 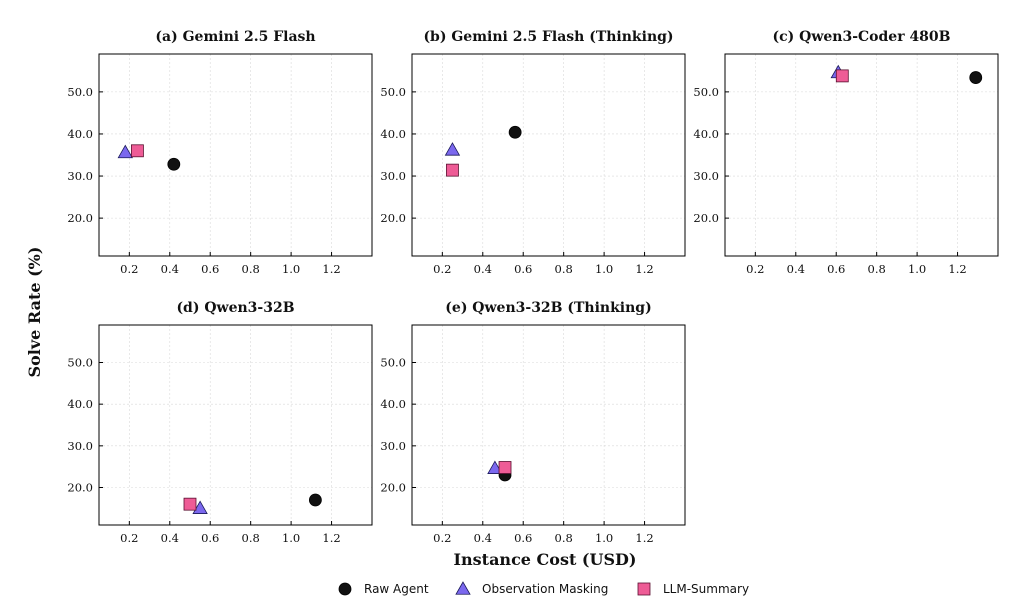 I want to click on legend-item: LLM-Summary, so click(x=693, y=589).